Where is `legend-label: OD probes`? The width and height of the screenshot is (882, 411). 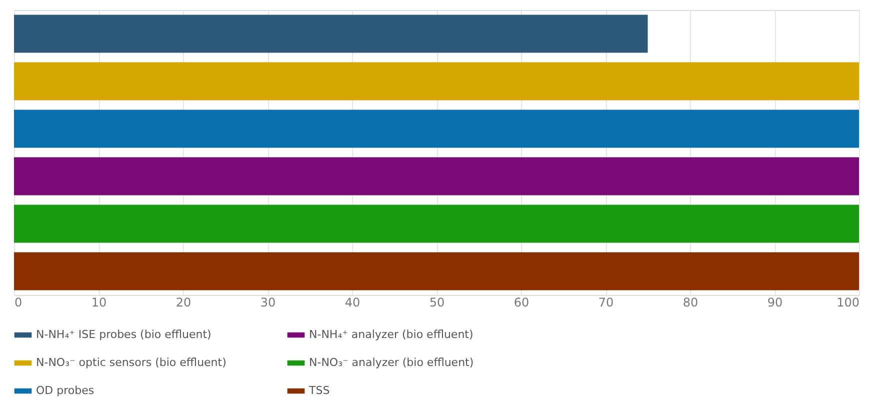
legend-label: OD probes is located at coordinates (65, 390).